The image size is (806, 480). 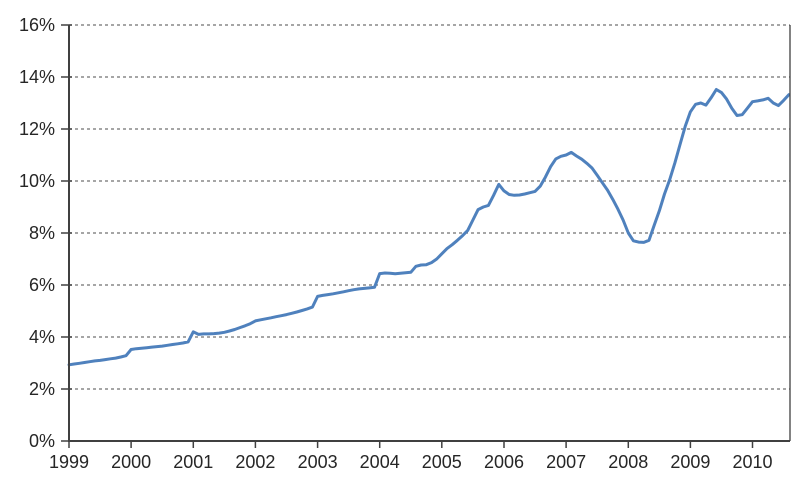 What do you see at coordinates (37, 25) in the screenshot?
I see `y-axis-label: 16%` at bounding box center [37, 25].